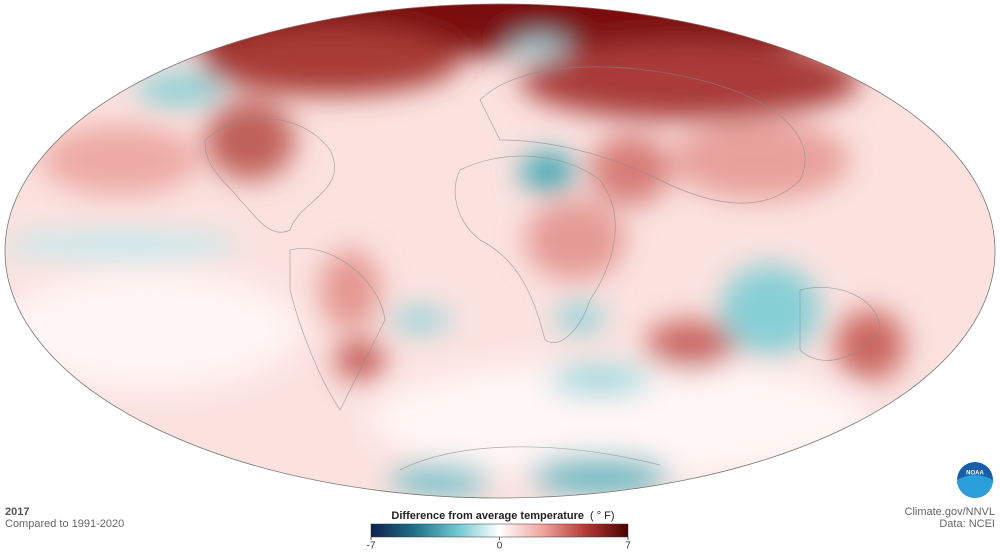  I want to click on color-bar, so click(499, 530).